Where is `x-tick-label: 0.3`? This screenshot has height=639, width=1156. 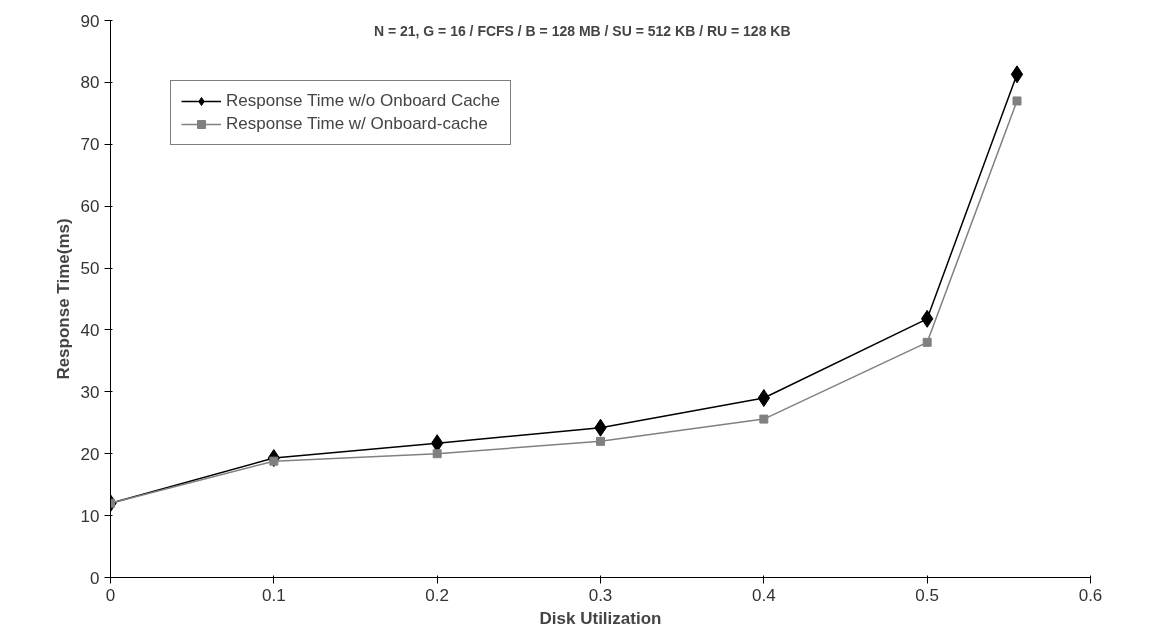
x-tick-label: 0.3 is located at coordinates (600, 595).